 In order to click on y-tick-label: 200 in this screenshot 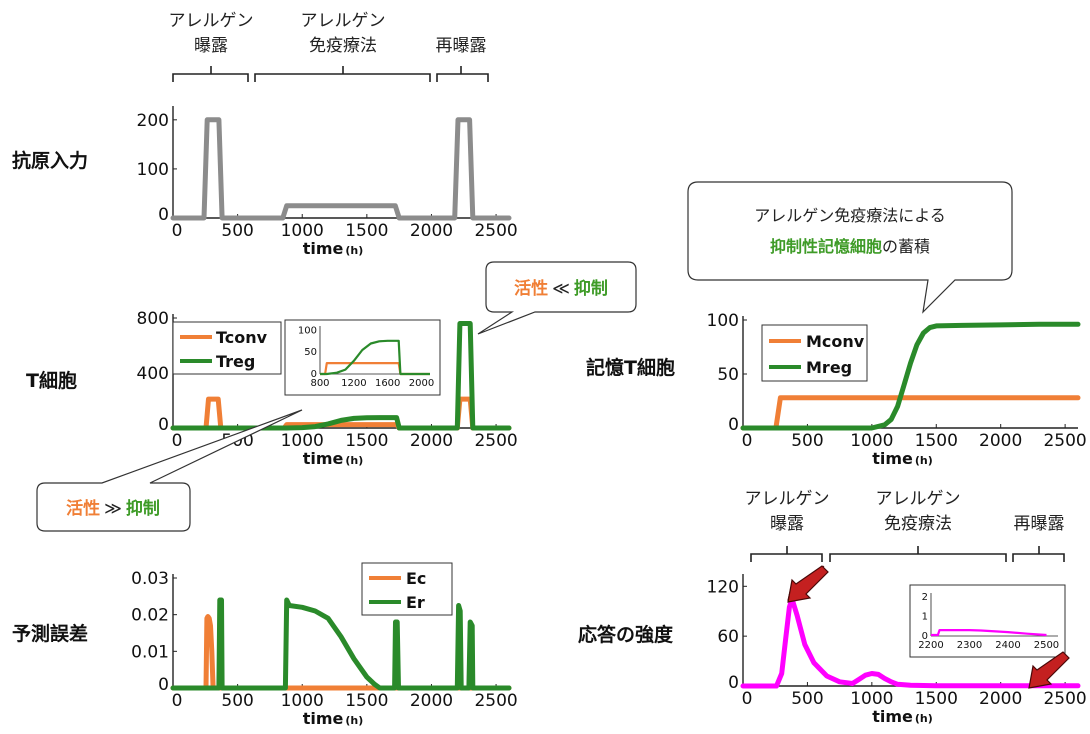, I will do `click(153, 121)`.